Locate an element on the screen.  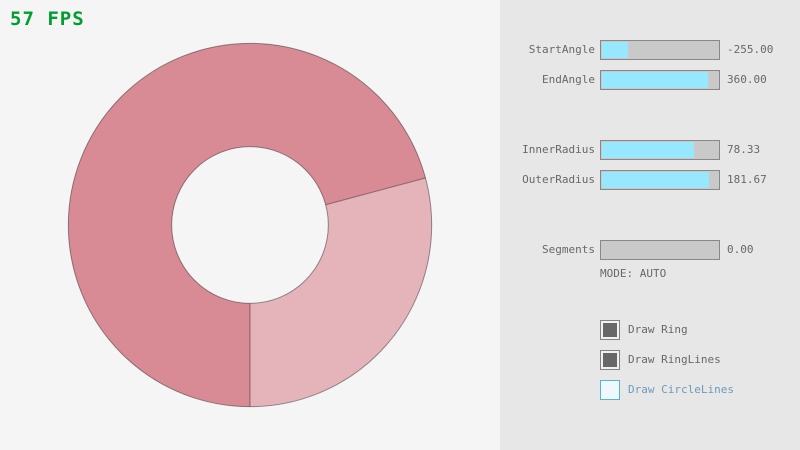
inner-radius-slider is located at coordinates (660, 150).